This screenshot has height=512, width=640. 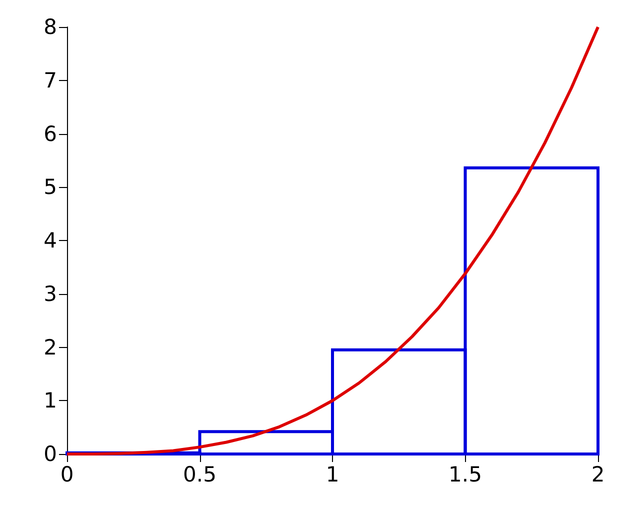 I want to click on y-tick-label: 4, so click(x=50, y=240).